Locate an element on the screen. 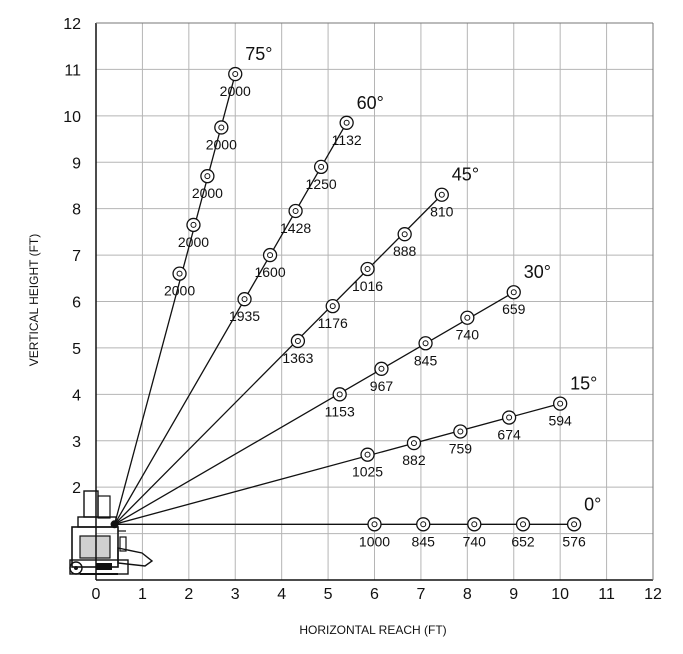  angle-label: 45° is located at coordinates (465, 175).